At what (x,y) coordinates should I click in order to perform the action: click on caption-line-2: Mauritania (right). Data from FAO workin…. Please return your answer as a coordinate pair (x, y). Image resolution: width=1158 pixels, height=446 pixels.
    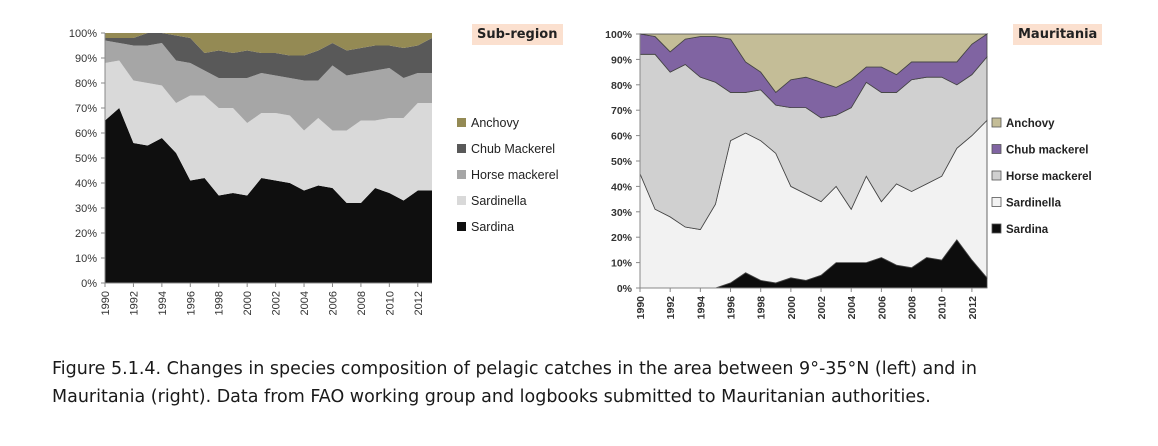
    Looking at the image, I should click on (491, 397).